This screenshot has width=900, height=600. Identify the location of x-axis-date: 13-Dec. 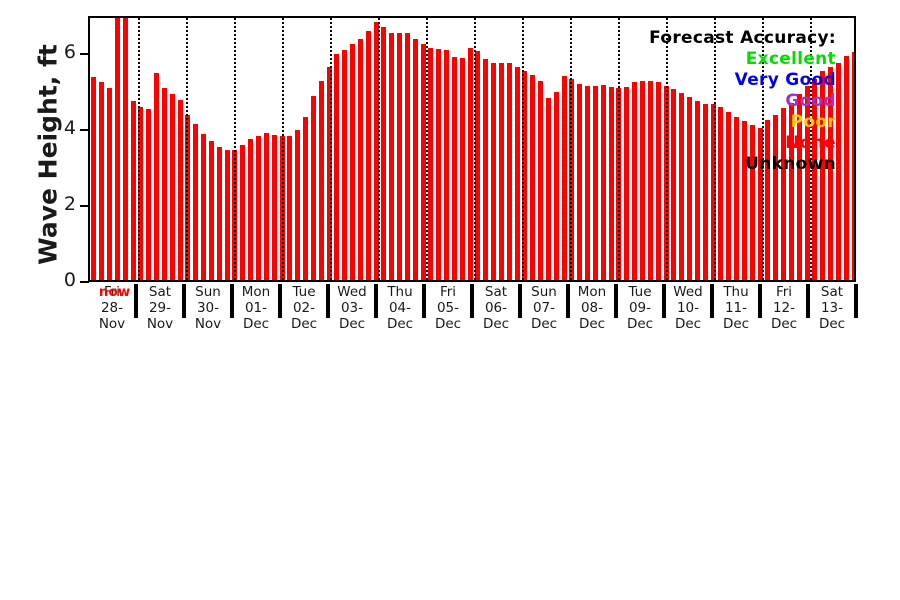
(832, 316).